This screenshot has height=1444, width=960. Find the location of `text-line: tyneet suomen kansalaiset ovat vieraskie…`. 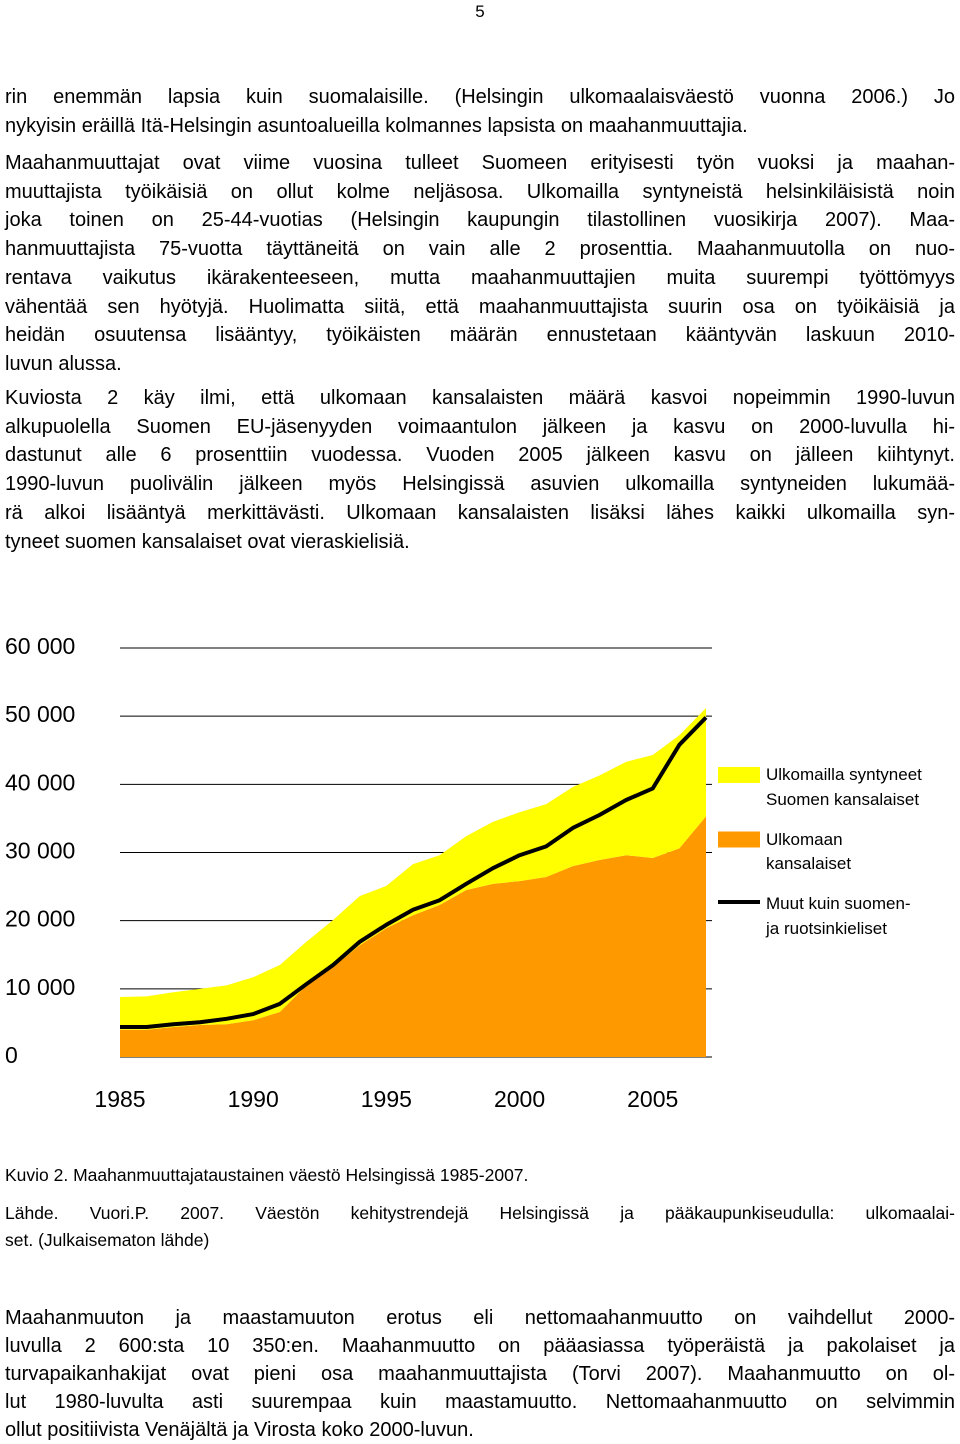

text-line: tyneet suomen kansalaiset ovat vieraskie… is located at coordinates (207, 541).